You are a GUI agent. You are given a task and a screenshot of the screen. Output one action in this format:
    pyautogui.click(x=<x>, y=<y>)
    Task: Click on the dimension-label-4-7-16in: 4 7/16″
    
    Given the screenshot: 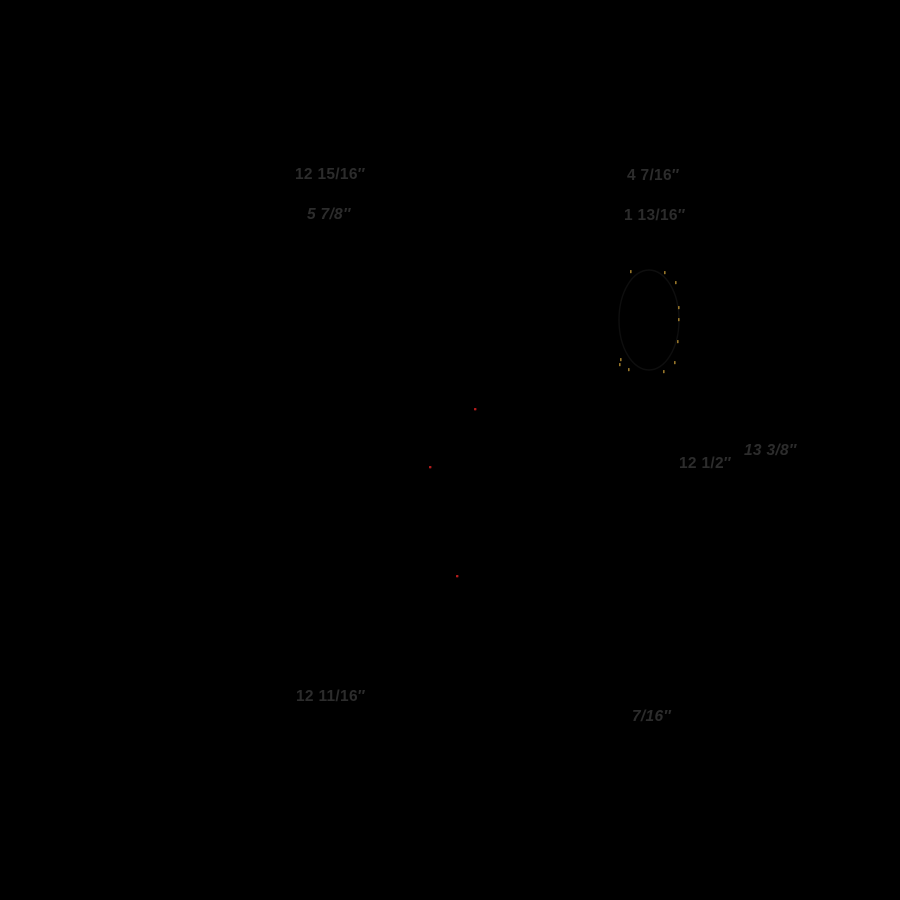 What is the action you would take?
    pyautogui.click(x=653, y=175)
    